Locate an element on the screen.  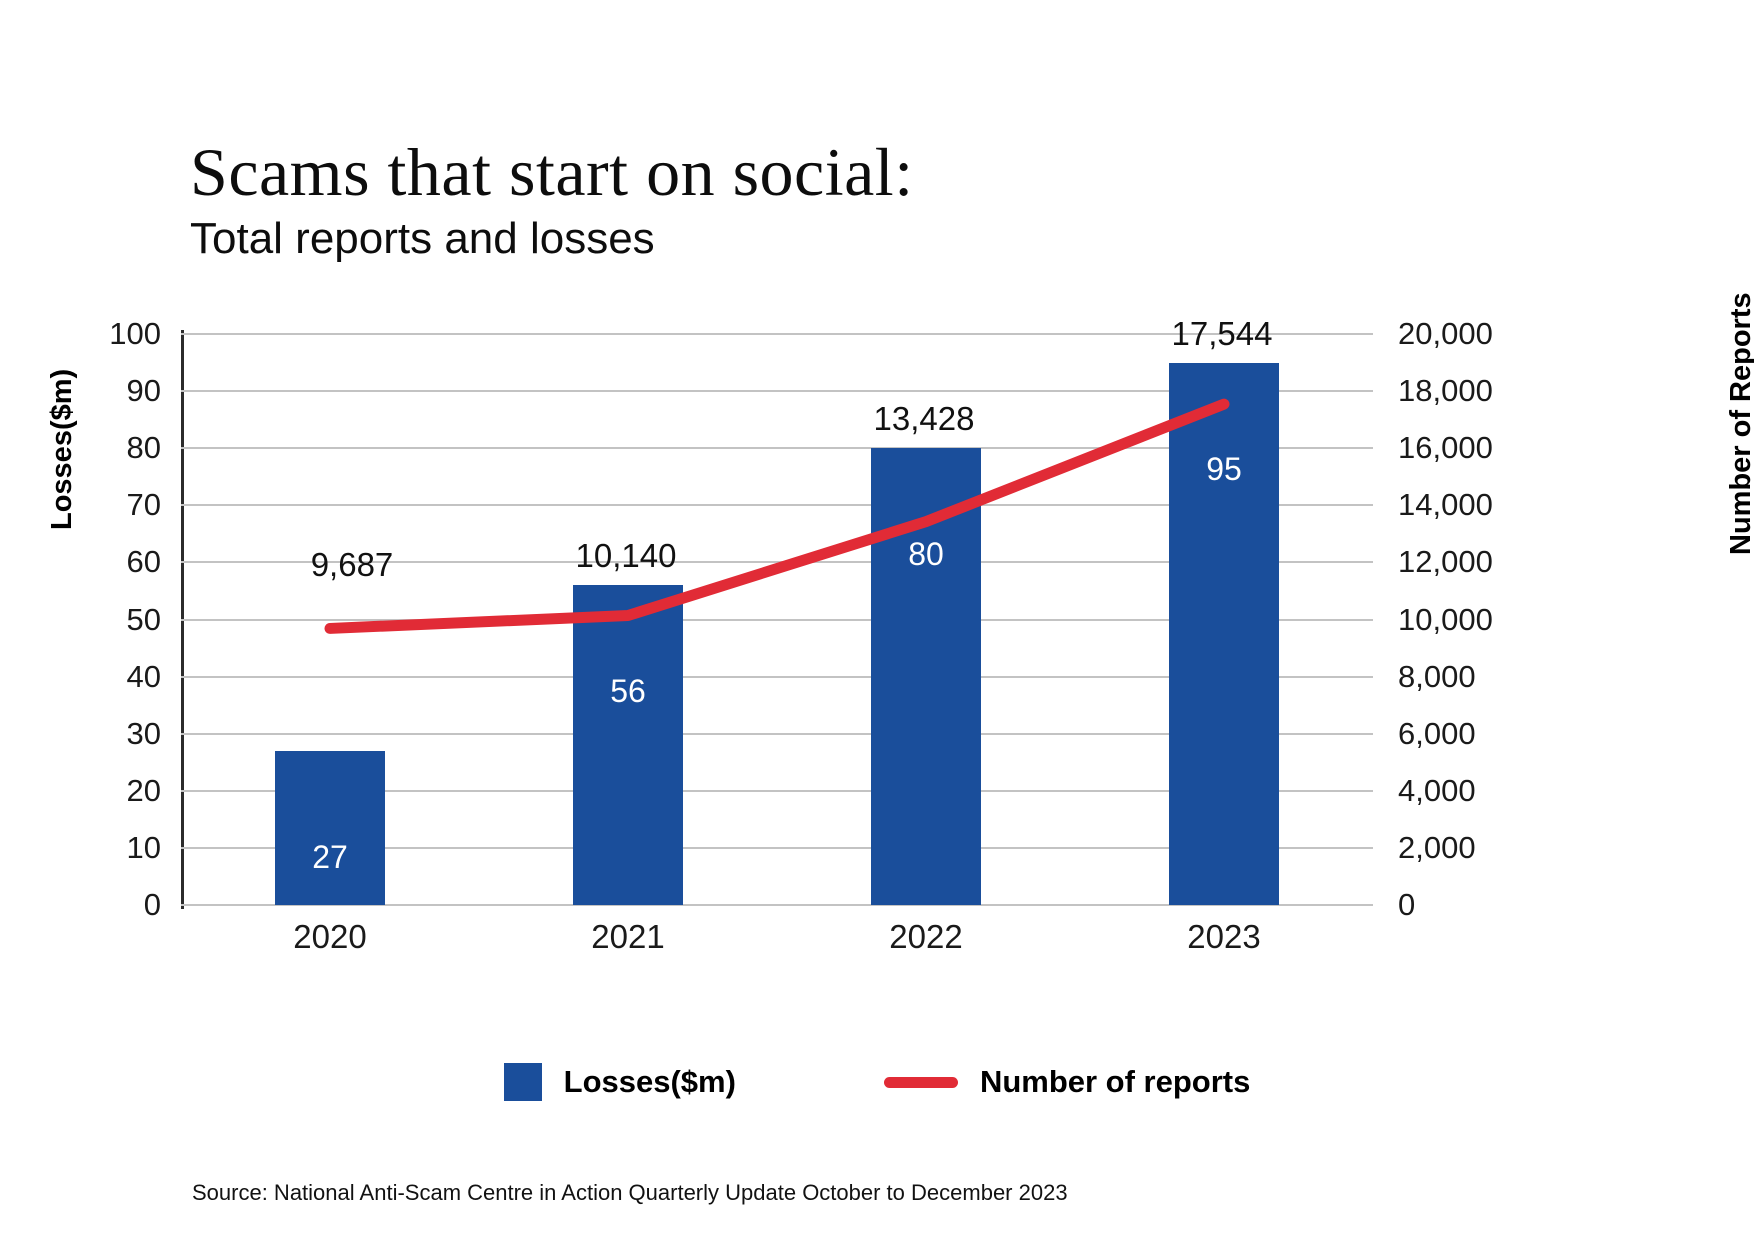
bar-2021: 56 is located at coordinates (628, 745).